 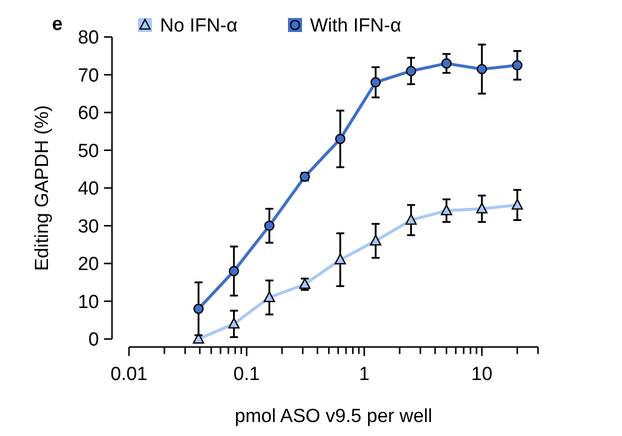 I want to click on legend-label: With IFN-α, so click(x=356, y=26).